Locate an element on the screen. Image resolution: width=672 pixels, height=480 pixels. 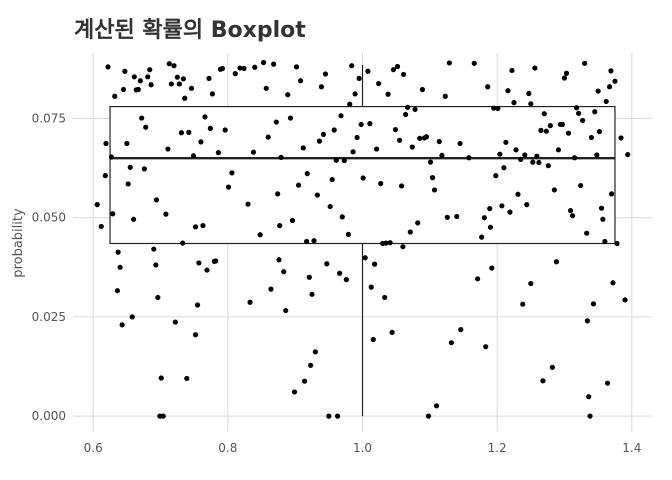
x-tick-label-2: 1.0 is located at coordinates (362, 448).